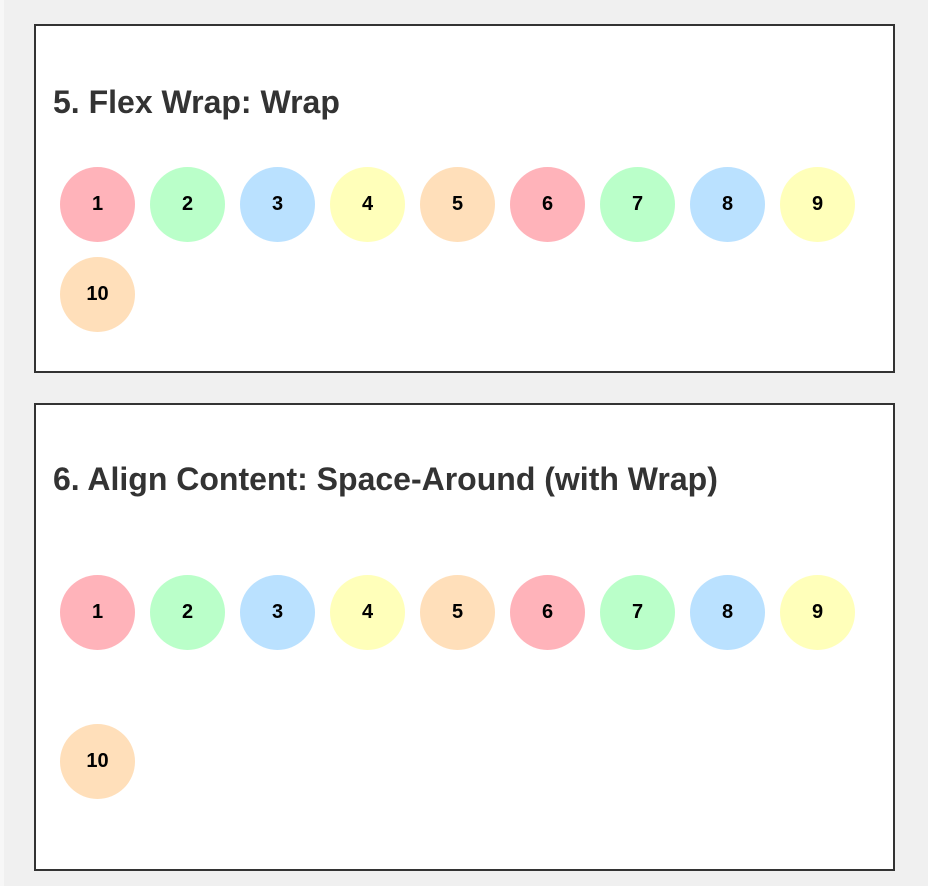 This screenshot has width=928, height=886. Describe the element at coordinates (196, 102) in the screenshot. I see `panel-title: 5. Flex Wrap: Wrap` at that location.